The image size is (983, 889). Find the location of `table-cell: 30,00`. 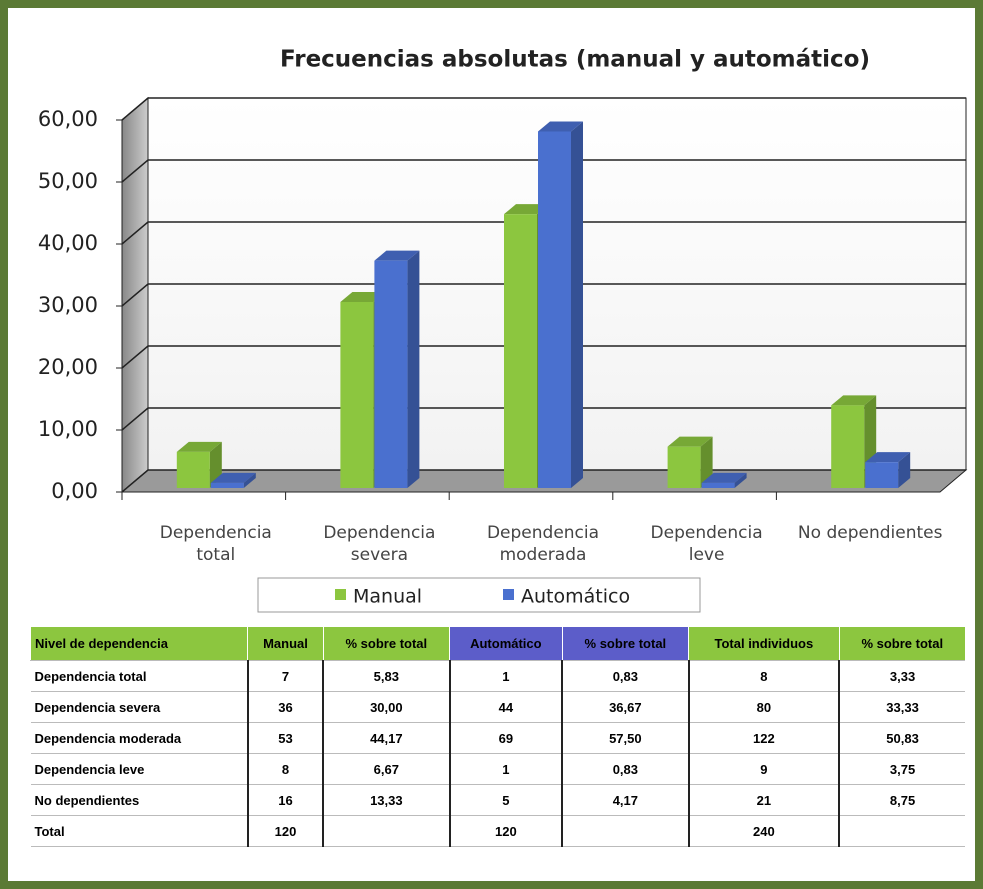

table-cell: 30,00 is located at coordinates (386, 707).